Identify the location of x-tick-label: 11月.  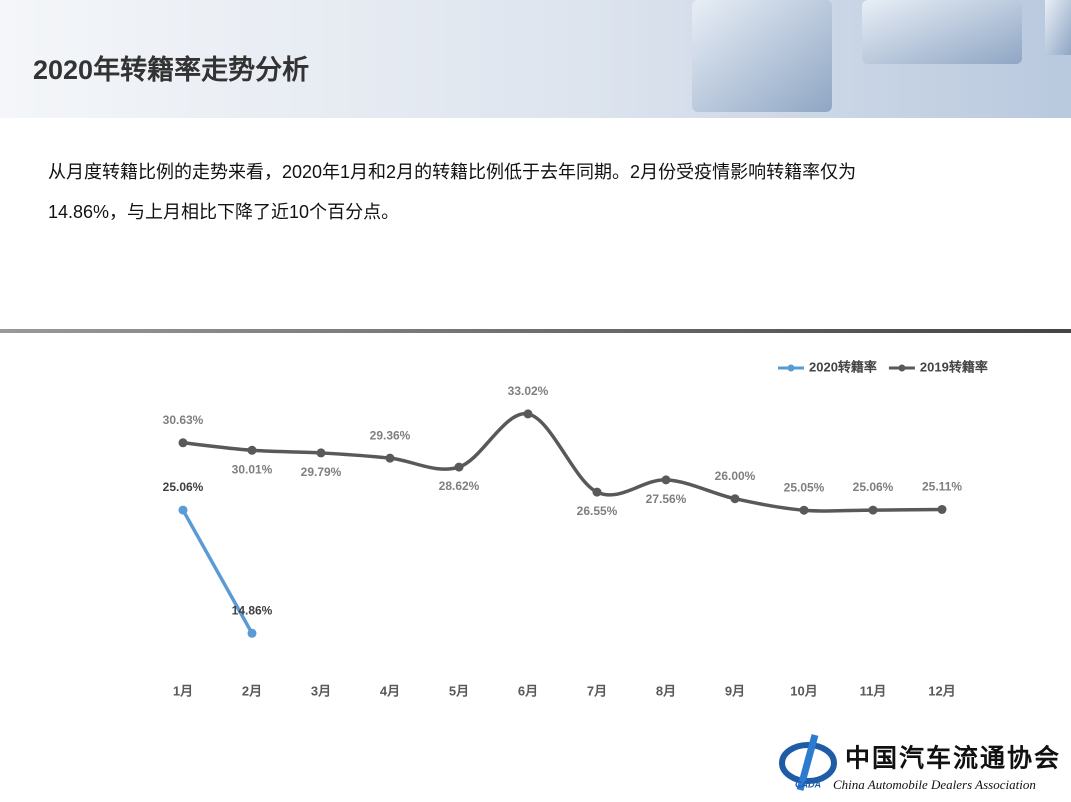
(873, 690).